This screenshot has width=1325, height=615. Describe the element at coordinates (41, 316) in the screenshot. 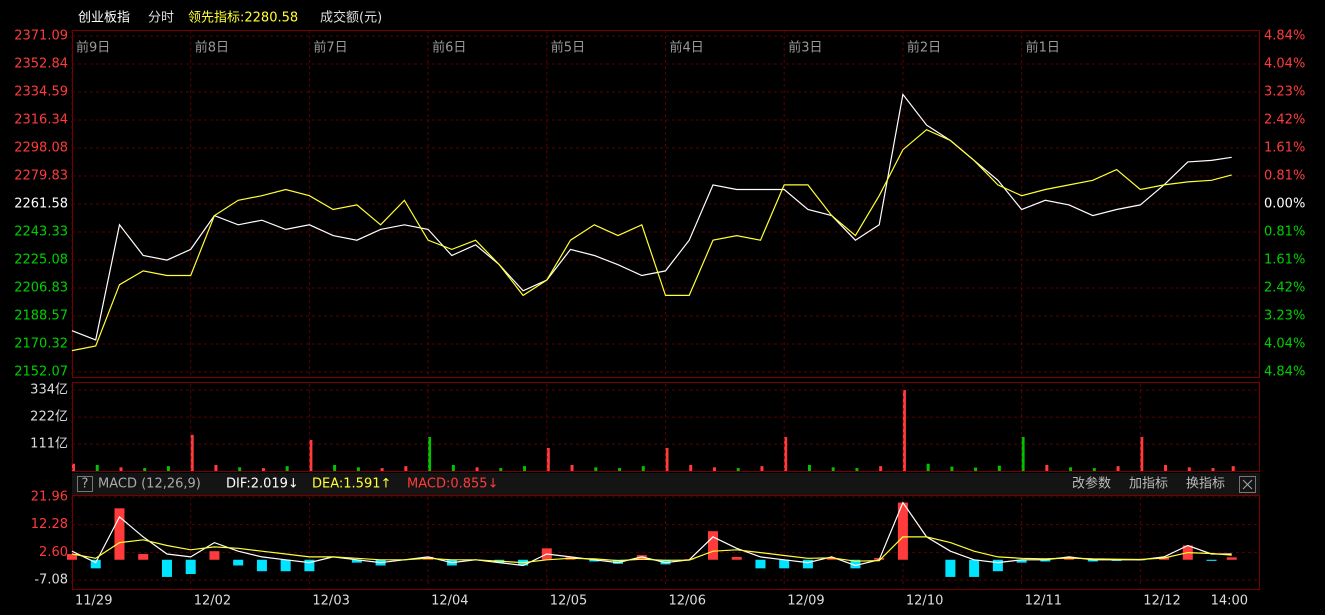

I see `y-tick-label: 2188.57` at that location.